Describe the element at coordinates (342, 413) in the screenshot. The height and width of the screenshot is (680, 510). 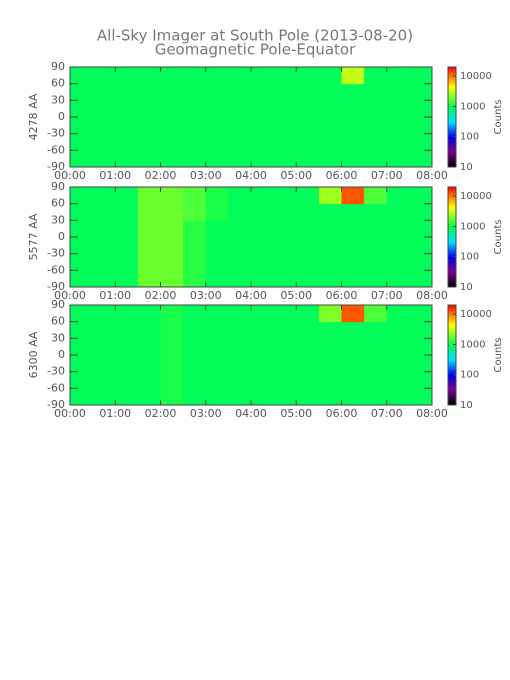
I see `x-tick-label: 06:00` at that location.